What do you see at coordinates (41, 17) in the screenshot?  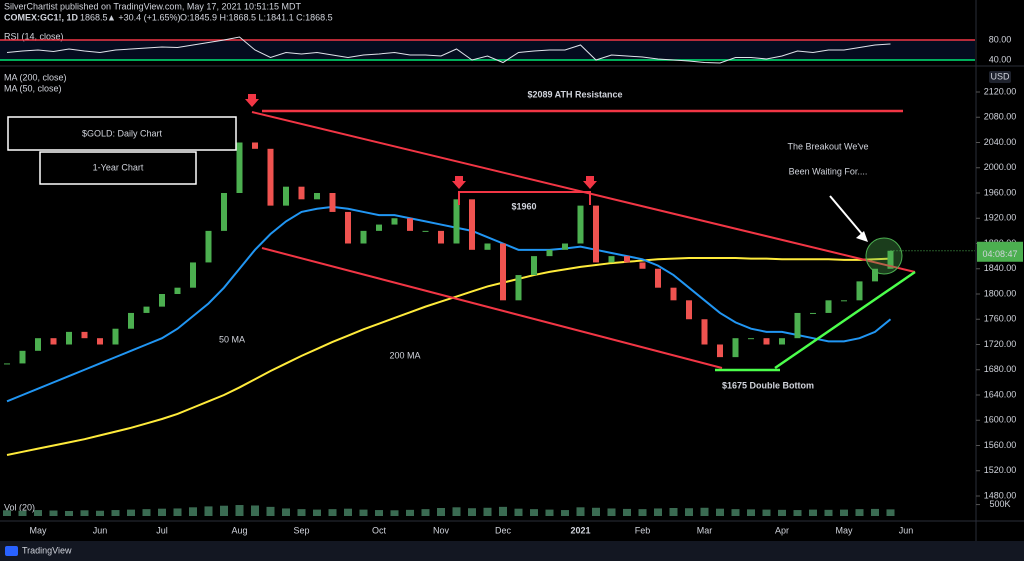 I see `symbol: COMEX:GC1!, 1D` at bounding box center [41, 17].